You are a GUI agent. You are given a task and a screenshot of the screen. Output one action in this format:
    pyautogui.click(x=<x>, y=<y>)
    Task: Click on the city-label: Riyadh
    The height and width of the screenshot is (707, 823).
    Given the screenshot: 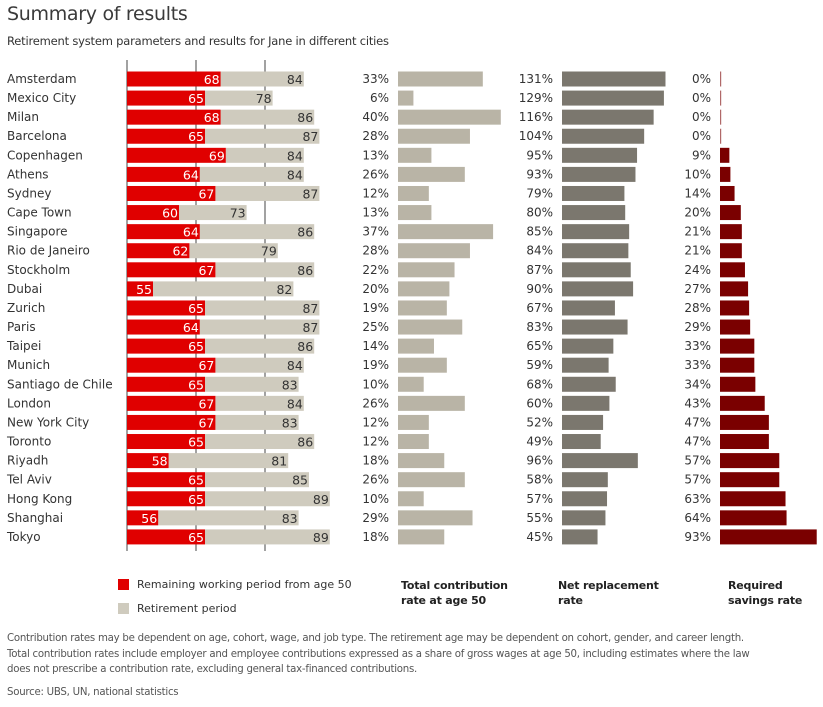 What is the action you would take?
    pyautogui.click(x=27, y=461)
    